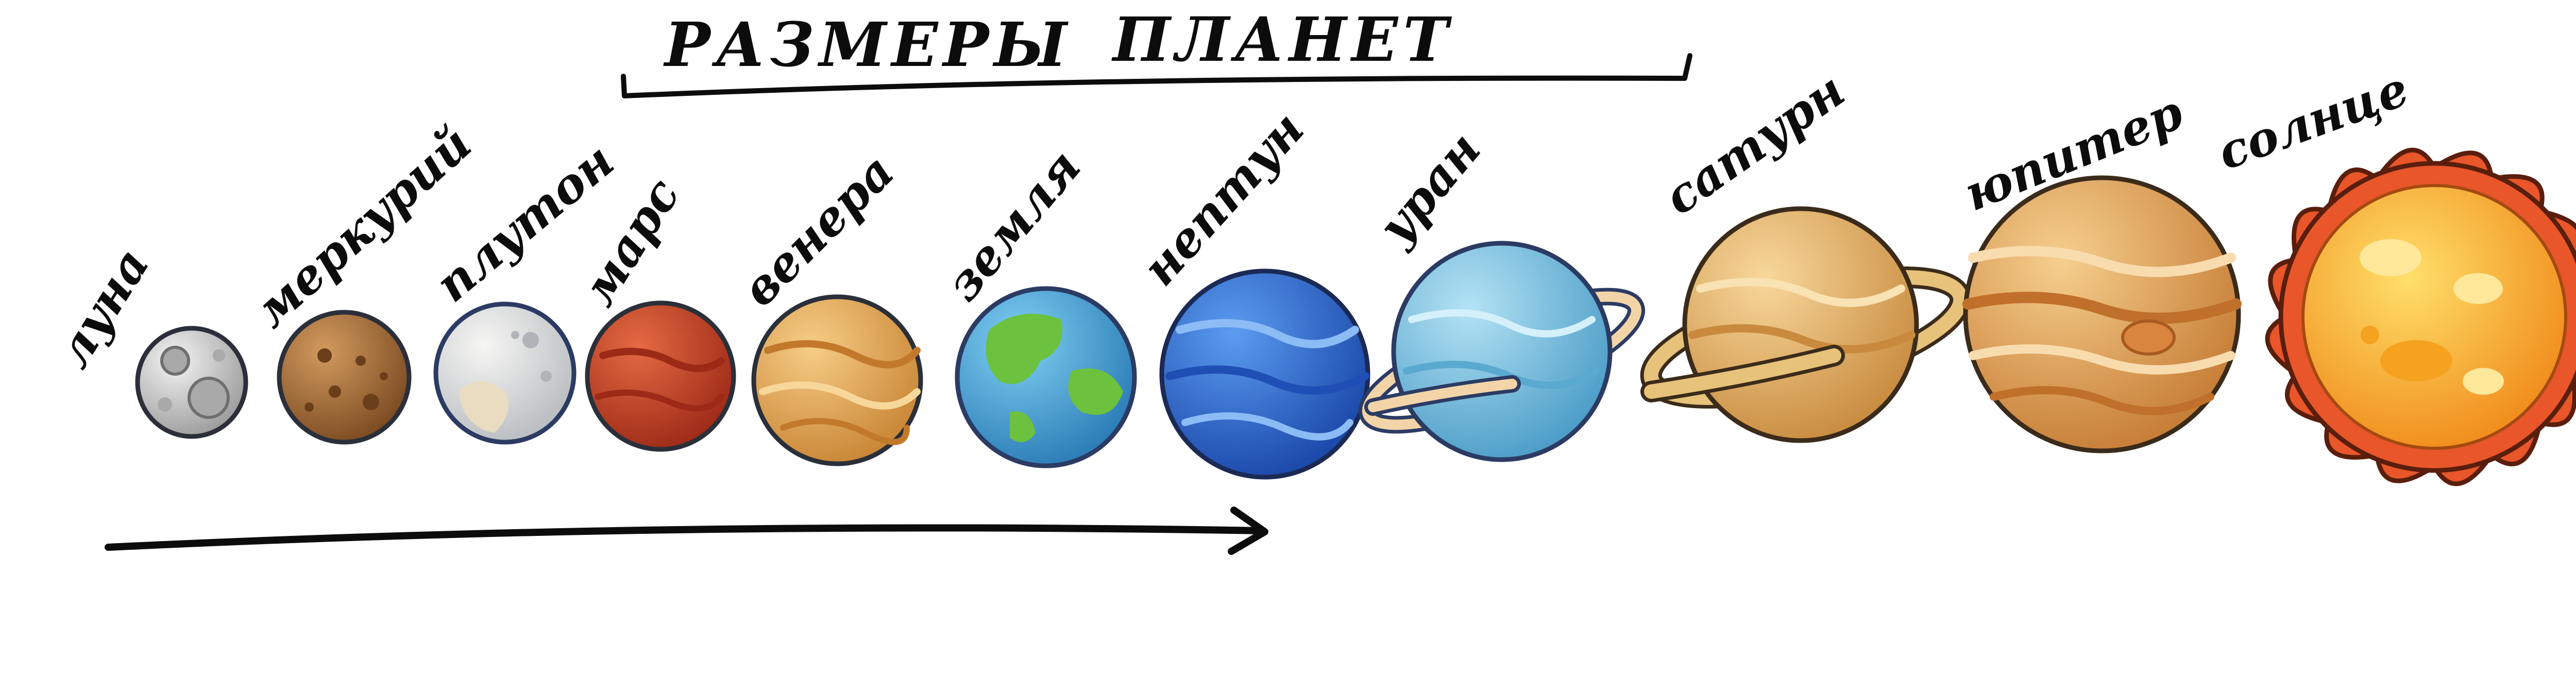  What do you see at coordinates (1806, 324) in the screenshot?
I see `saturn-planet` at bounding box center [1806, 324].